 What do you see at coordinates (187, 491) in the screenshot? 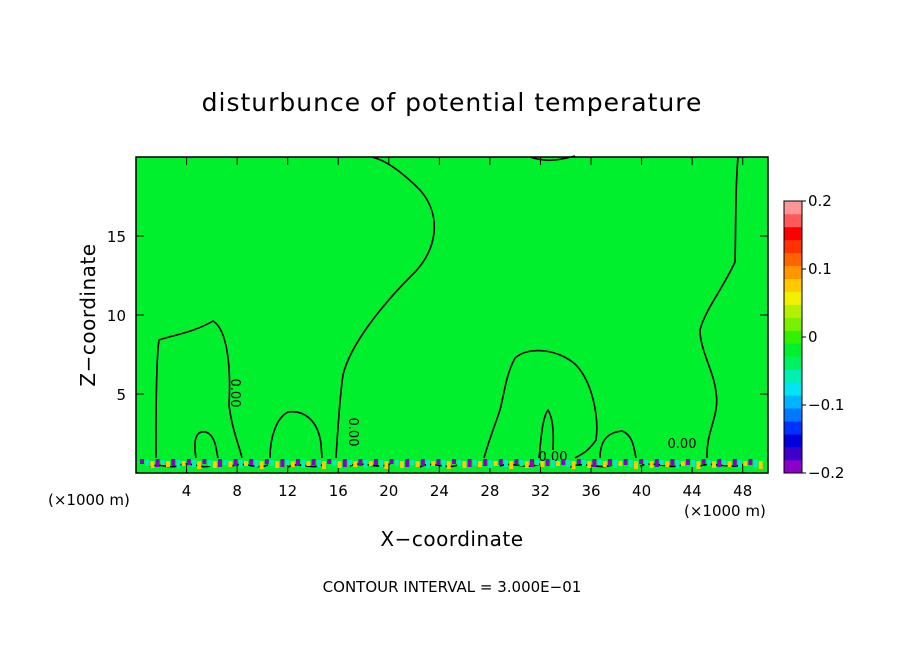
I see `x-tick-label: 4` at bounding box center [187, 491].